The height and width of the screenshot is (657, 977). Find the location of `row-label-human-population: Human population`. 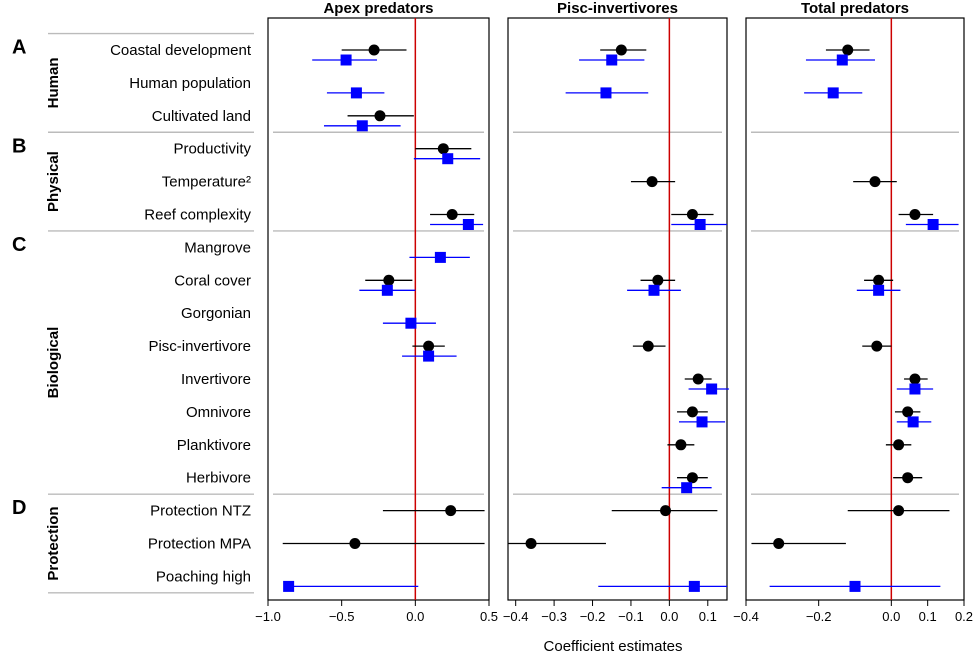

row-label-human-population: Human population is located at coordinates (190, 83).